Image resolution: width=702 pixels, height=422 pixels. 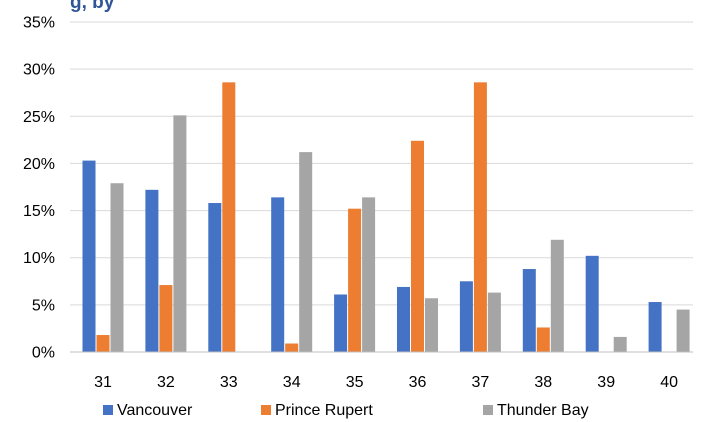 What do you see at coordinates (92, 6) in the screenshot?
I see `chart-title: g, by` at bounding box center [92, 6].